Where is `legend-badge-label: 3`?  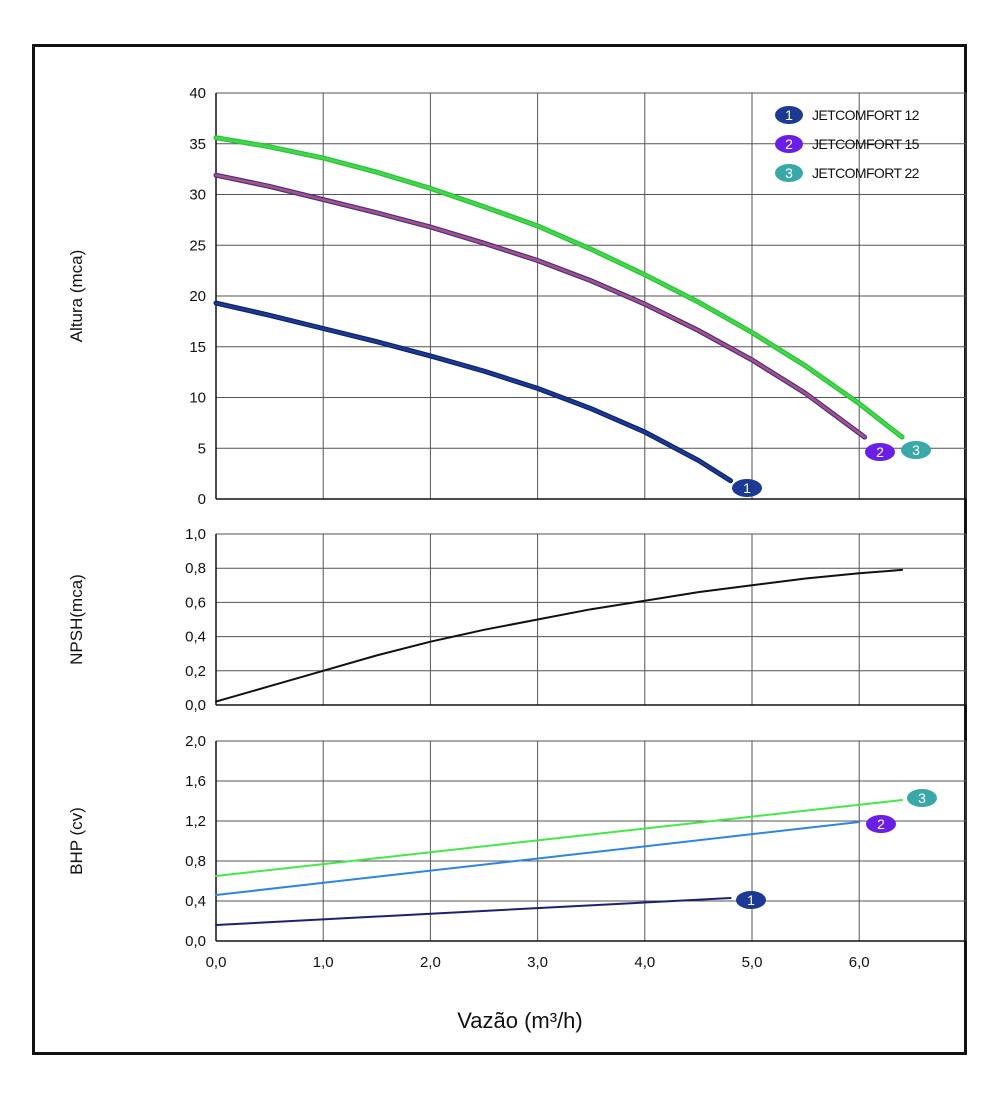 legend-badge-label: 3 is located at coordinates (789, 173).